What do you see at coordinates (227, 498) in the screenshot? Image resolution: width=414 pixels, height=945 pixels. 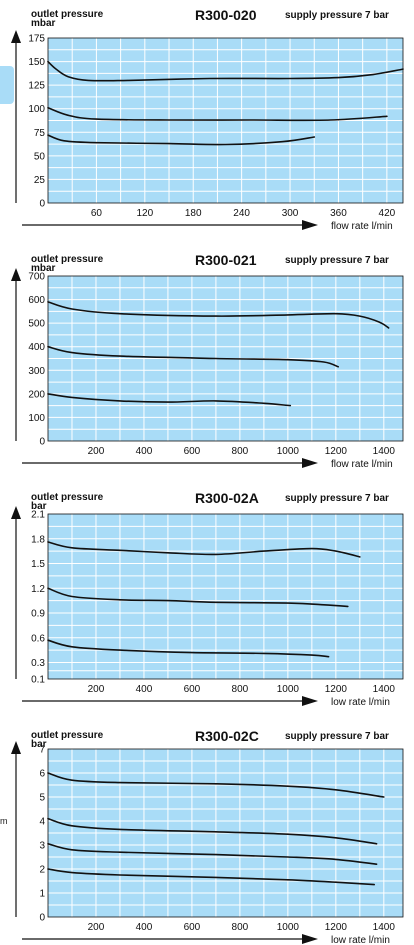 I see `chart-title: R300-02A` at bounding box center [227, 498].